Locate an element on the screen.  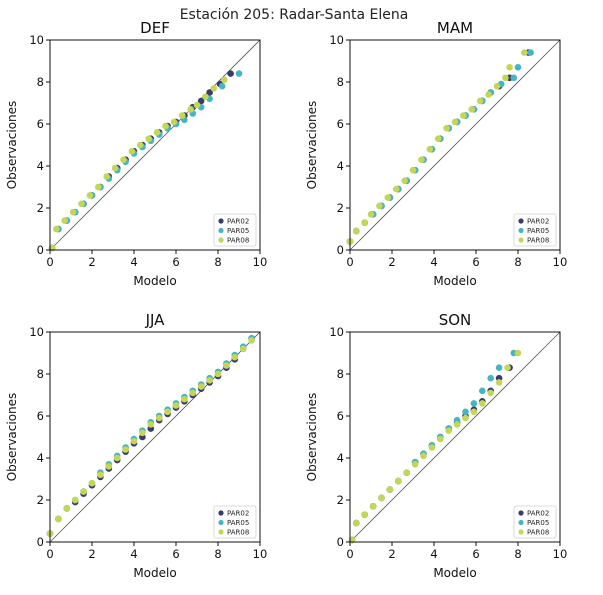
x-tick-label: 6 is located at coordinates (475, 262).